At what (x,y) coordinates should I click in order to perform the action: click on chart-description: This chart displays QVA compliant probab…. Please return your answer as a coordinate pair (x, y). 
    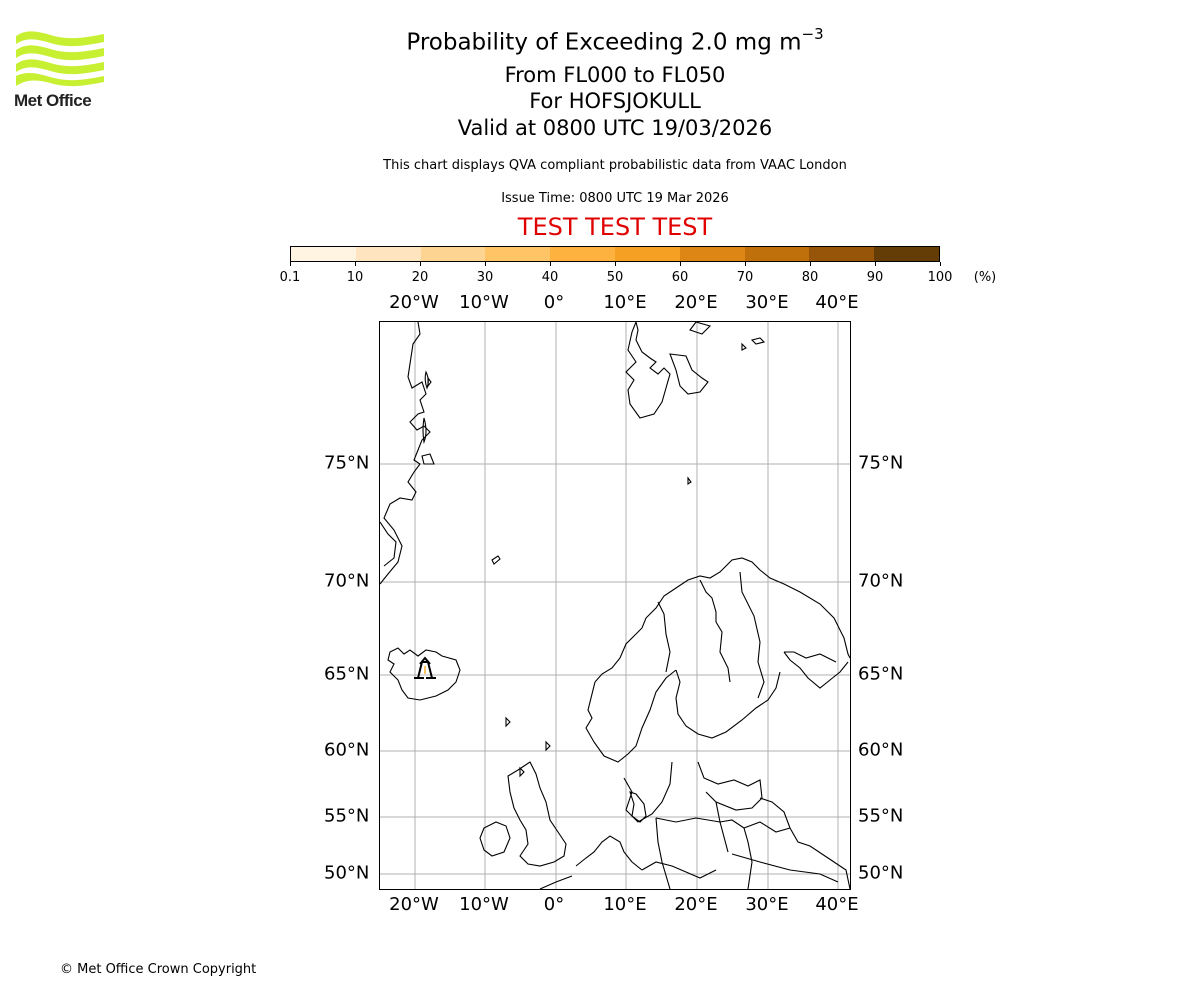
    Looking at the image, I should click on (615, 165).